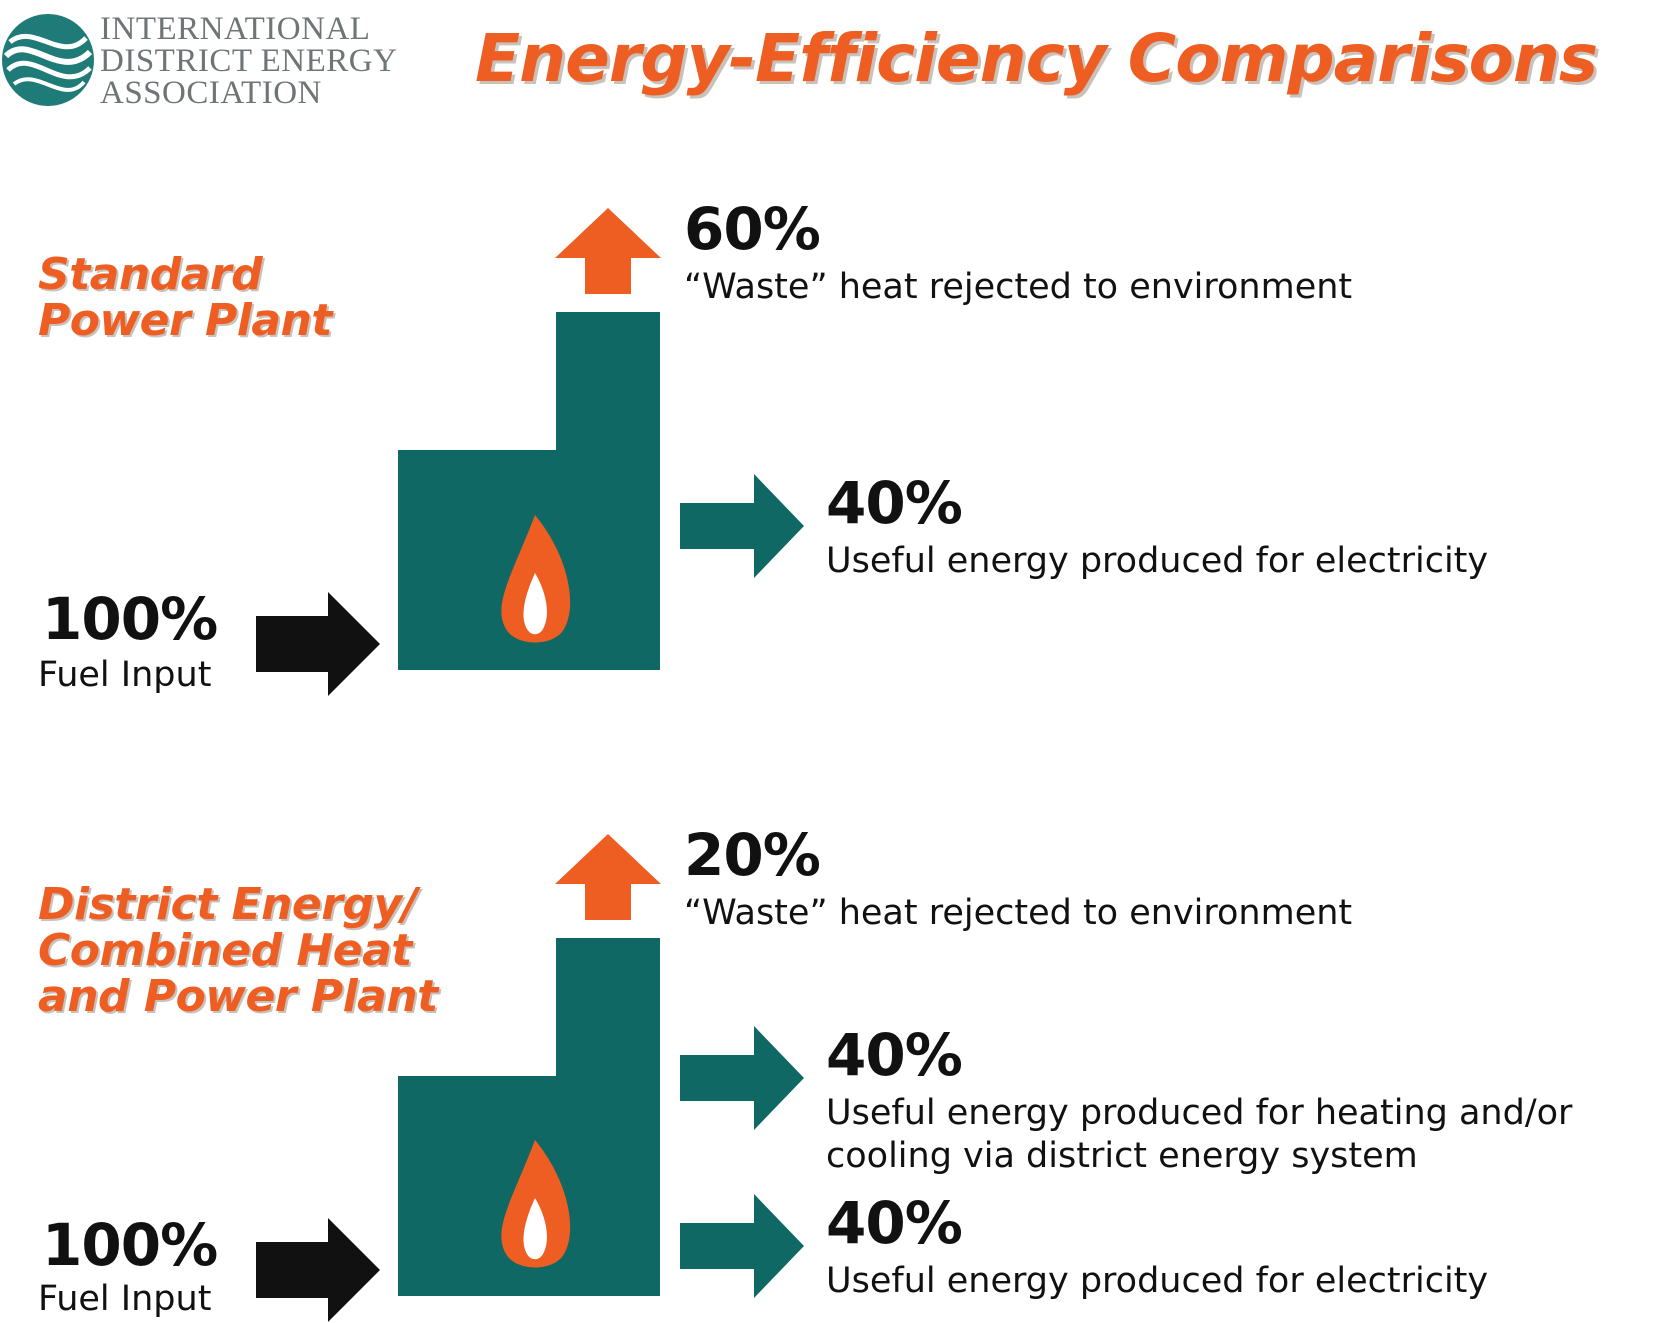 The height and width of the screenshot is (1323, 1663). Describe the element at coordinates (1157, 561) in the screenshot. I see `standard-electricity-label: Useful energy produced for electricity` at that location.